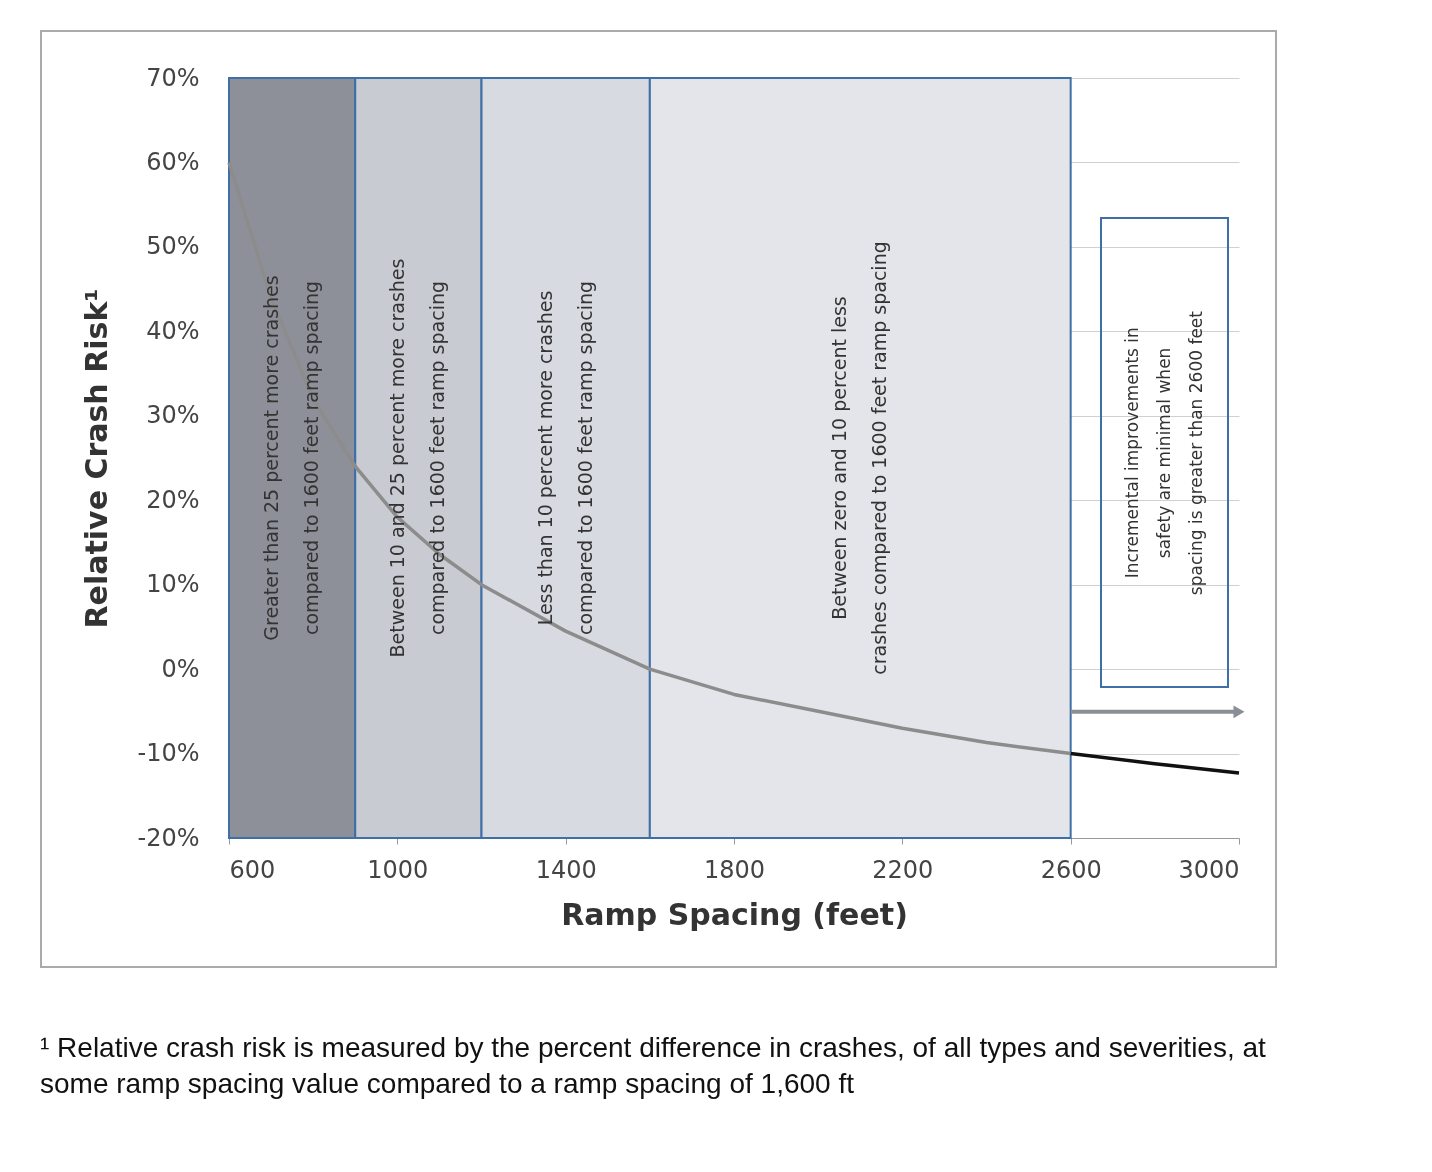 This screenshot has width=1432, height=1172. Describe the element at coordinates (653, 1066) in the screenshot. I see `text: ¹ Relative crash risk is measured by the percent difference in crashes, of all types and severities, at some ramp spacing value compared to a ramp spacing of 1,600 ft` at that location.